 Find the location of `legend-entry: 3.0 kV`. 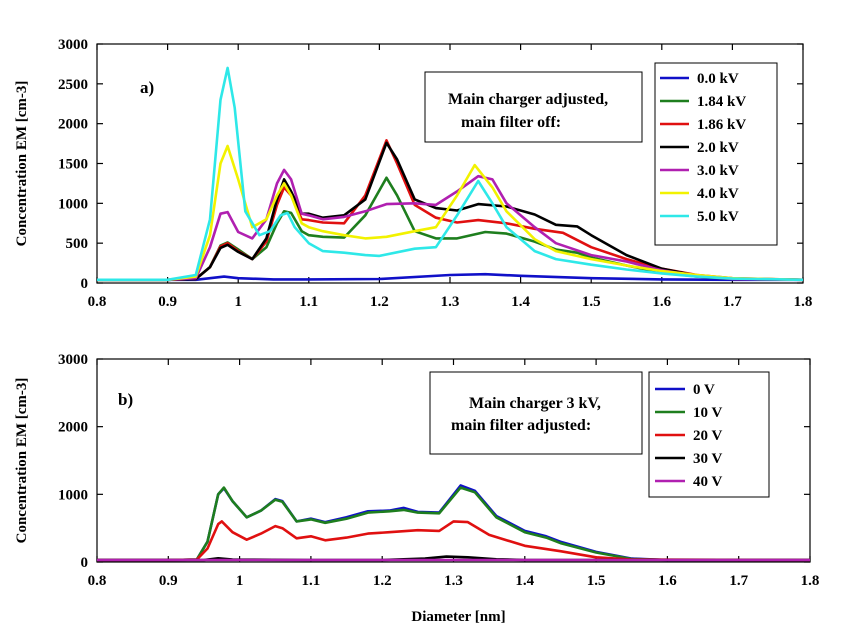

legend-entry: 3.0 kV is located at coordinates (718, 171).